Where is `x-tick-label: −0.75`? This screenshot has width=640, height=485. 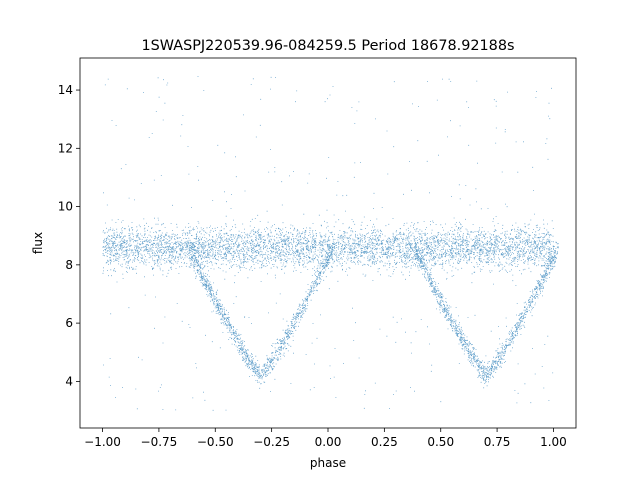 x-tick-label: −0.75 is located at coordinates (159, 442).